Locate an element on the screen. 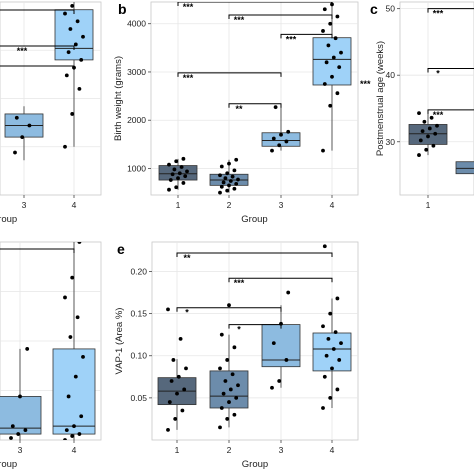 The image size is (474, 474). panel-d: 3 4 Group is located at coordinates (51, 355).